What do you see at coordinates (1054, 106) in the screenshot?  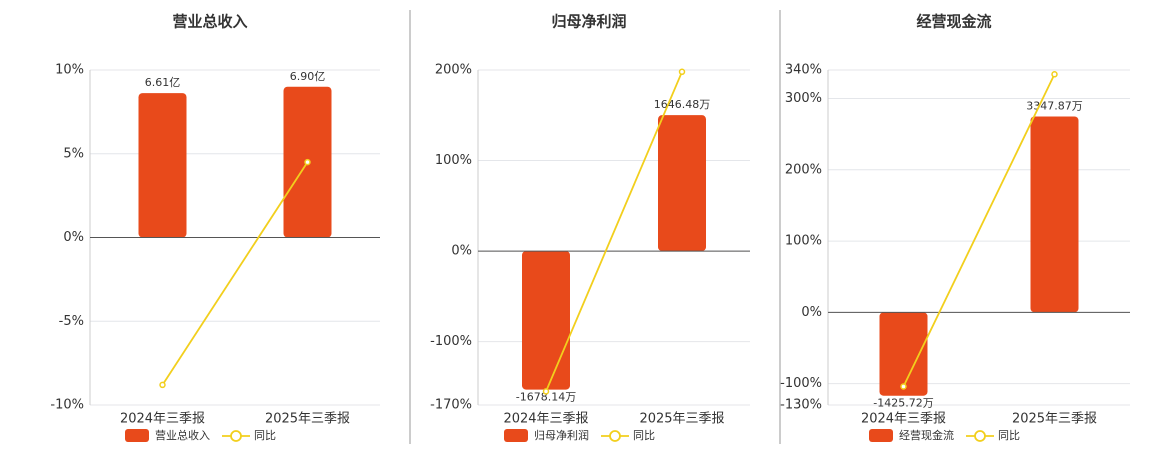 I see `value-label: 3347.87万` at bounding box center [1054, 106].